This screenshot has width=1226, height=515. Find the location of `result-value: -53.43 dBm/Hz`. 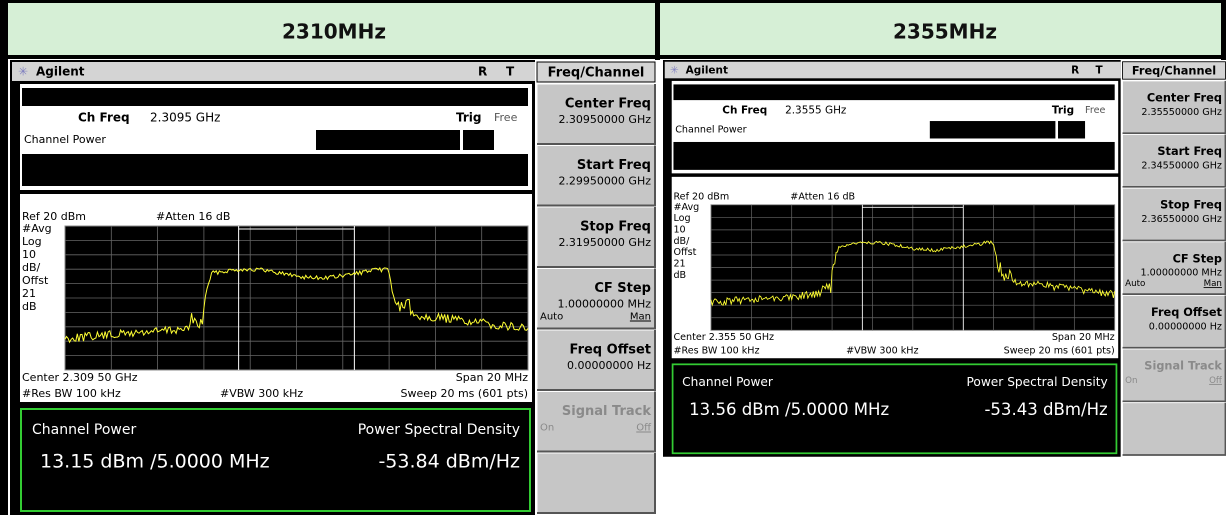

result-value: -53.43 dBm/Hz is located at coordinates (1045, 409).